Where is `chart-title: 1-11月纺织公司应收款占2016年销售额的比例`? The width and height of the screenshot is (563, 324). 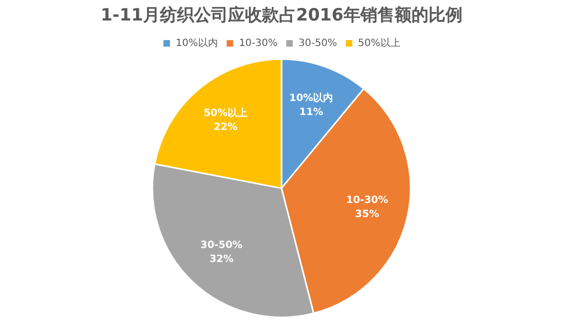 chart-title: 1-11月纺织公司应收款占2016年销售额的比例 is located at coordinates (281, 16).